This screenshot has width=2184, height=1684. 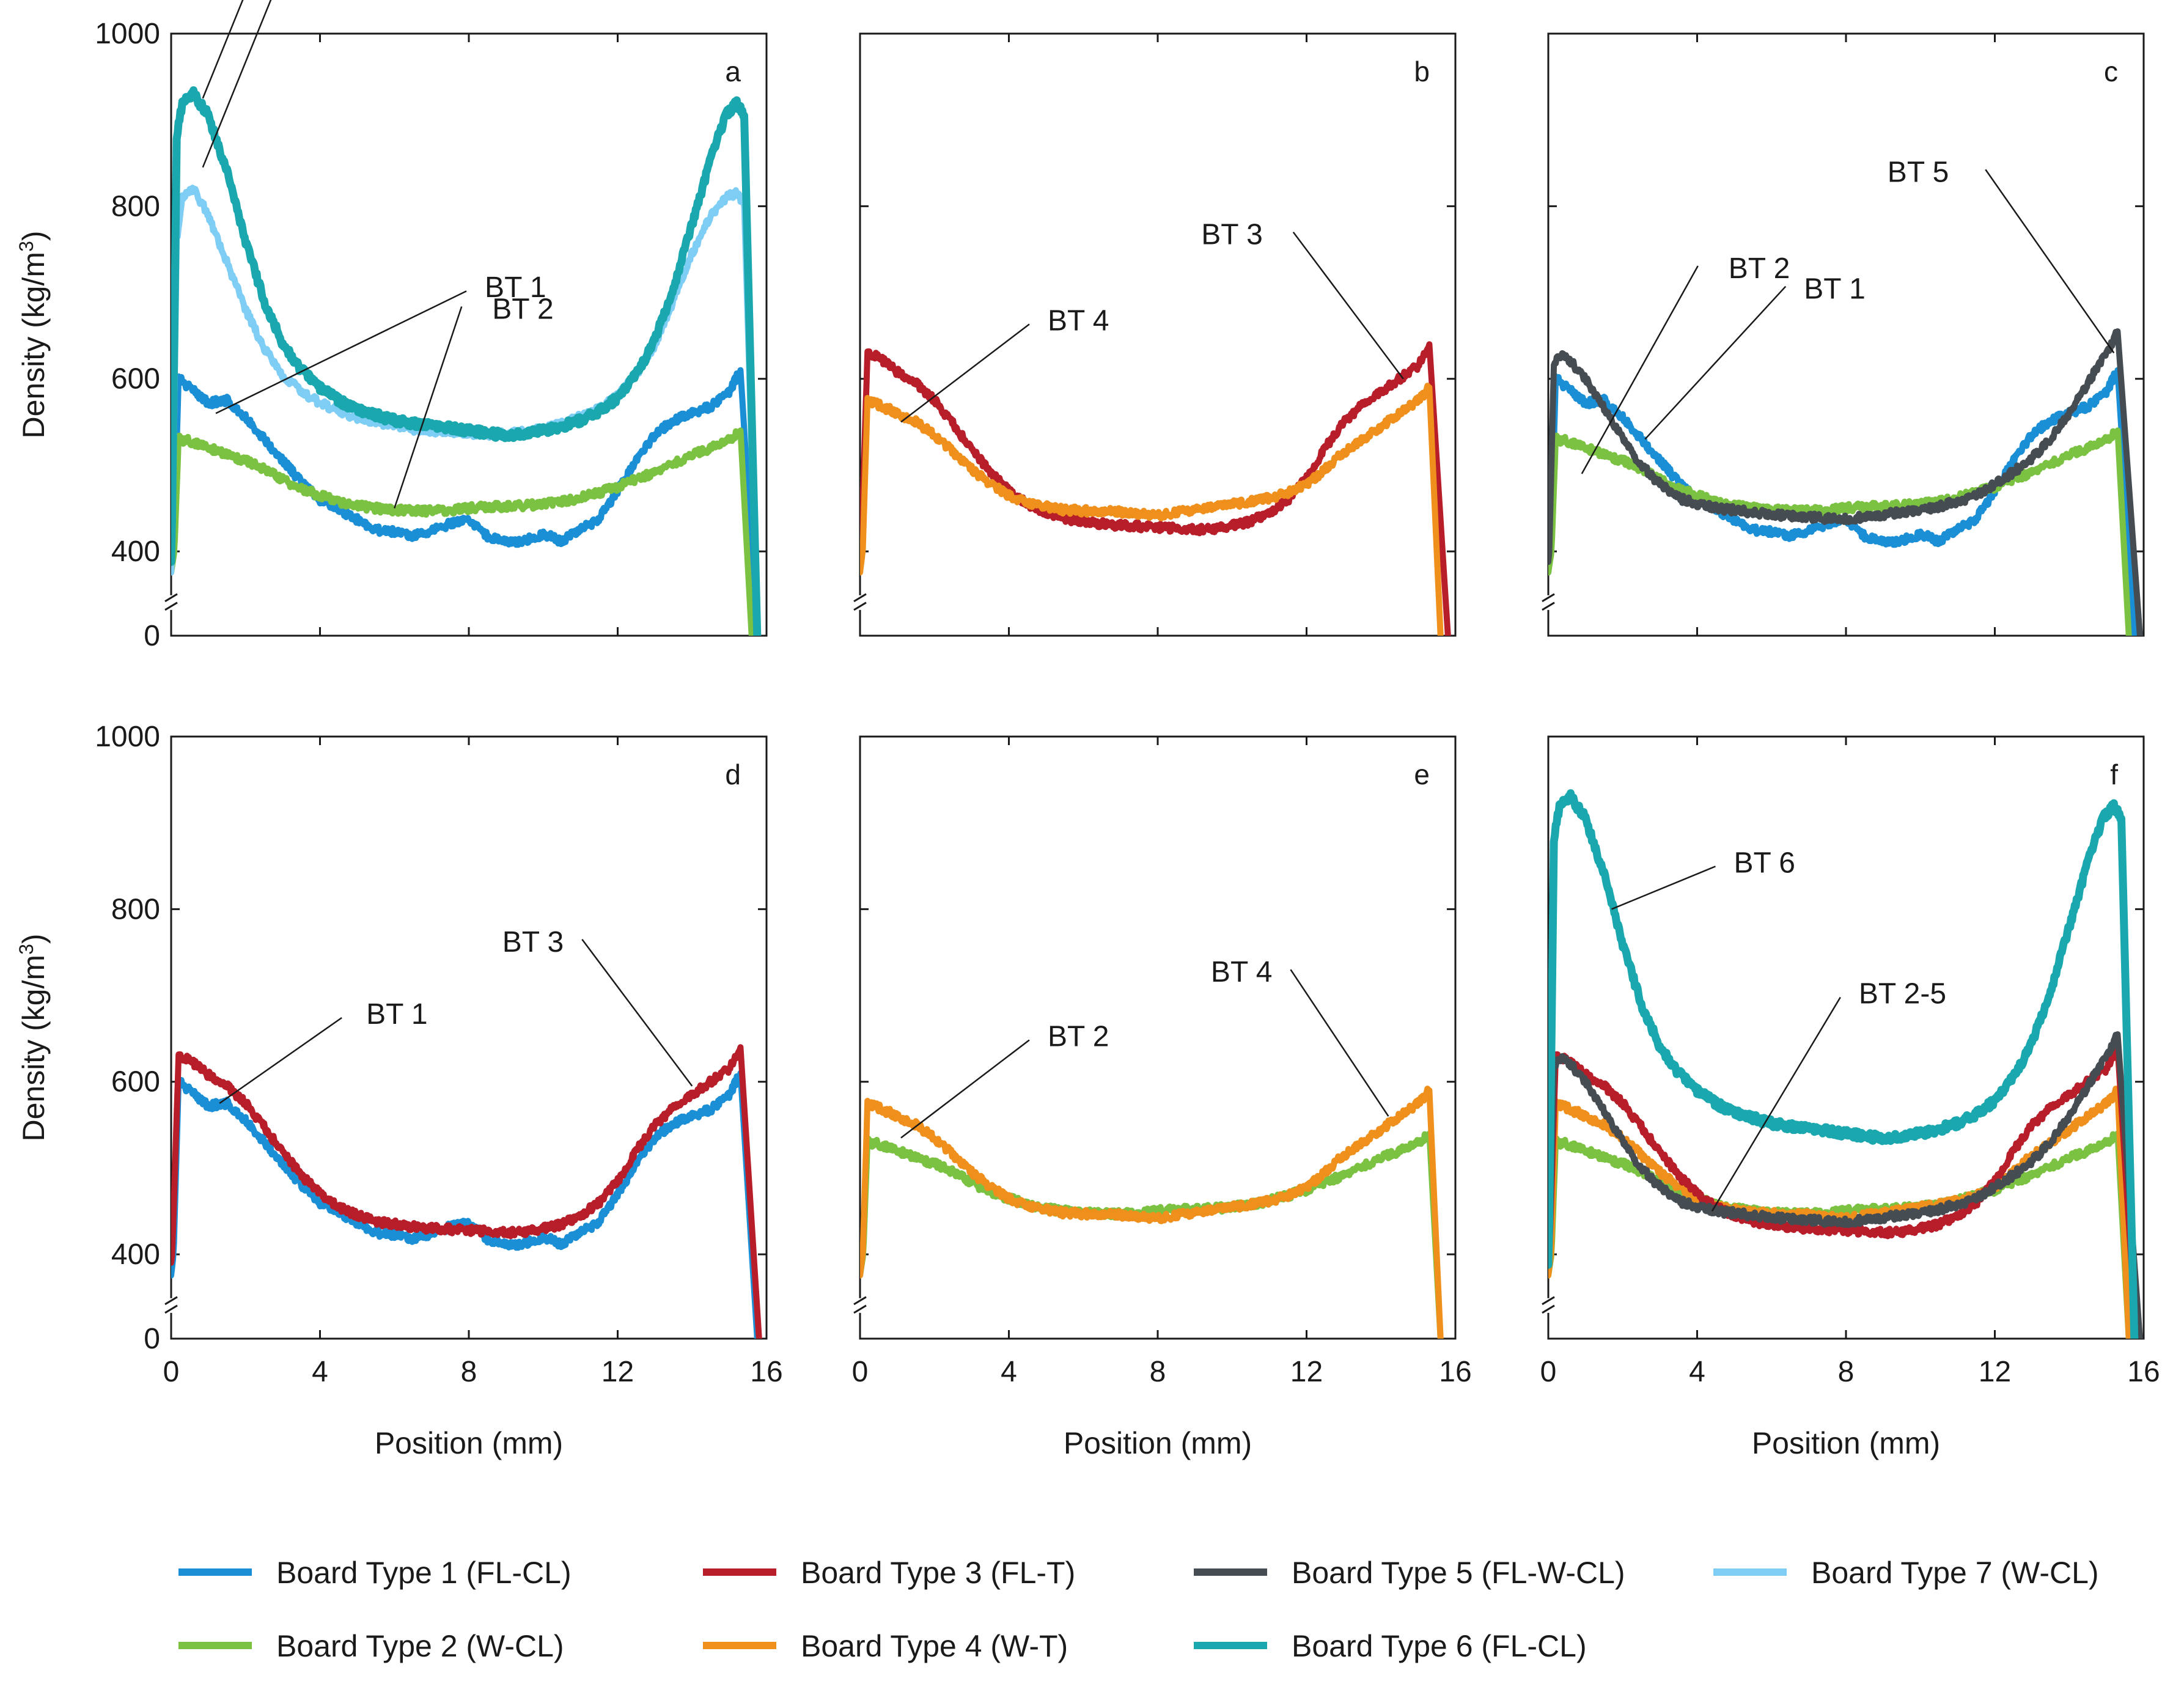 I want to click on panel-a: 0 400 600 800 1000 a BT 6BT 7 BT 1BT 2, so click(x=431, y=326).